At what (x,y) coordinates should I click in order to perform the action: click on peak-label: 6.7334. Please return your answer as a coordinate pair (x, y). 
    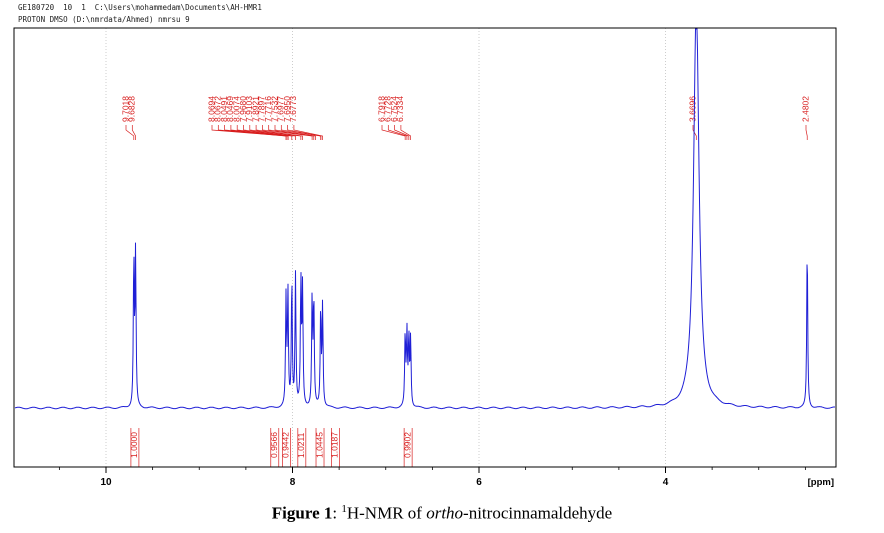
    Looking at the image, I should click on (400, 109).